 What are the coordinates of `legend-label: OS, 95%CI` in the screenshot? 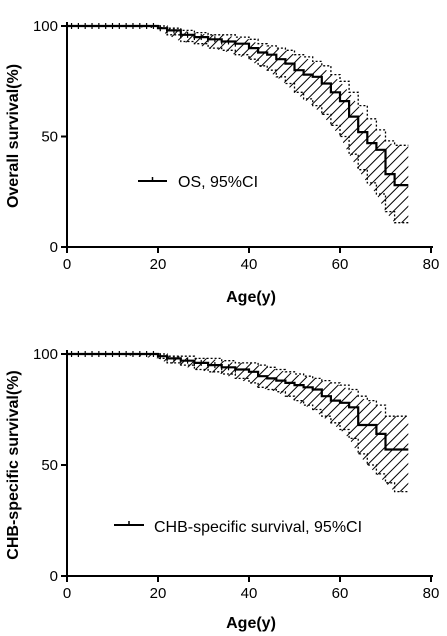 It's located at (218, 182).